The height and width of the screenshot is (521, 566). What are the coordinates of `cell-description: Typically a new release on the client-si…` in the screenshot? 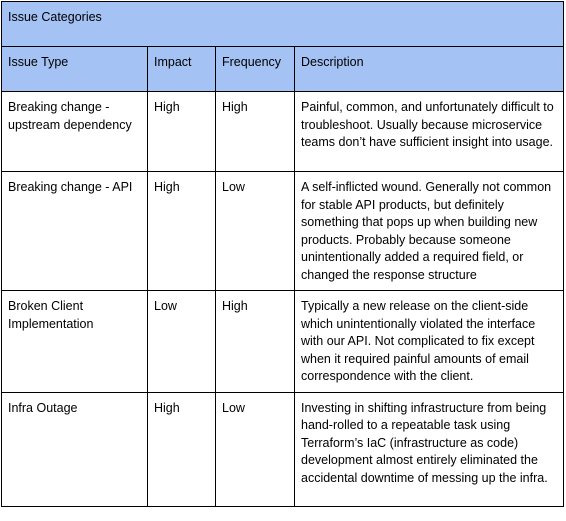 It's located at (429, 341).